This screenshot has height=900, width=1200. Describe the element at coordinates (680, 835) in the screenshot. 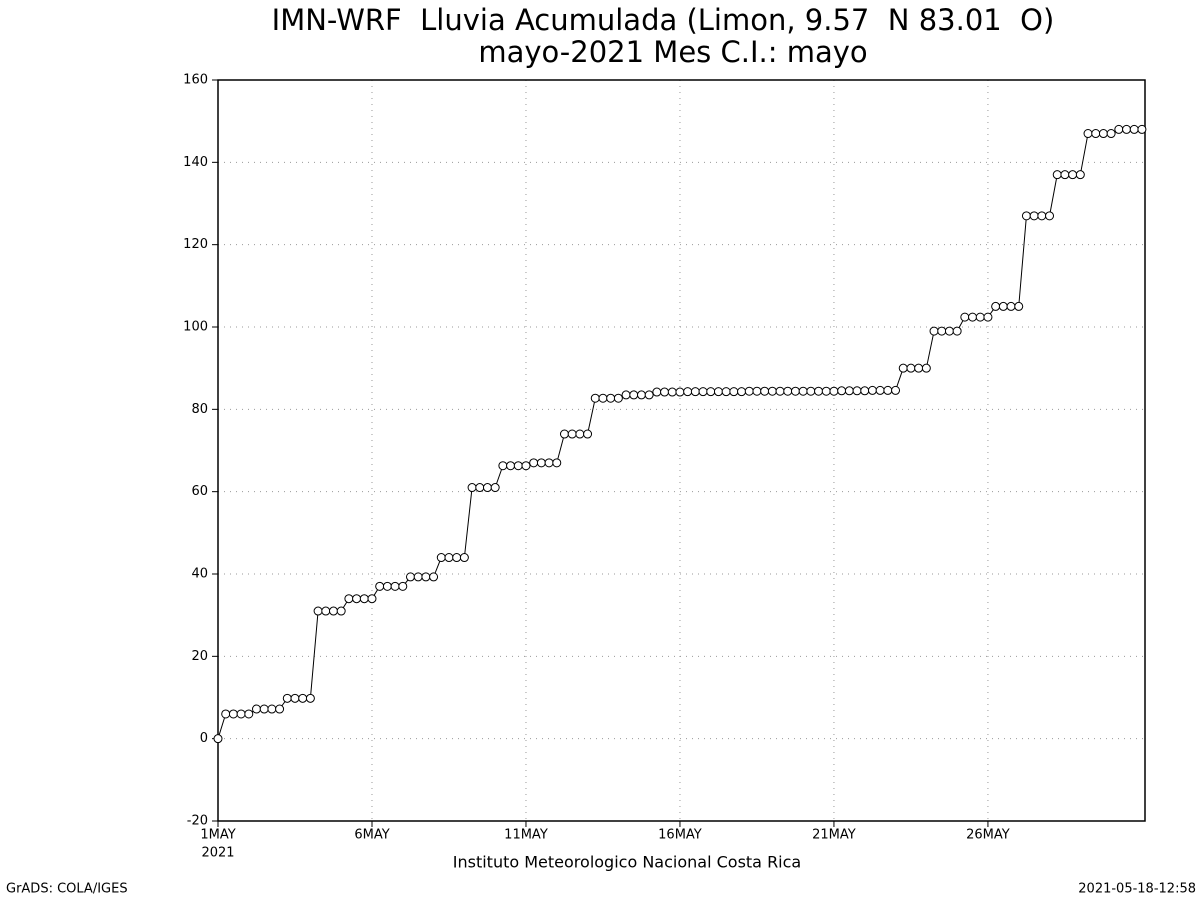

I see `x-tick-label: 16MAY` at that location.